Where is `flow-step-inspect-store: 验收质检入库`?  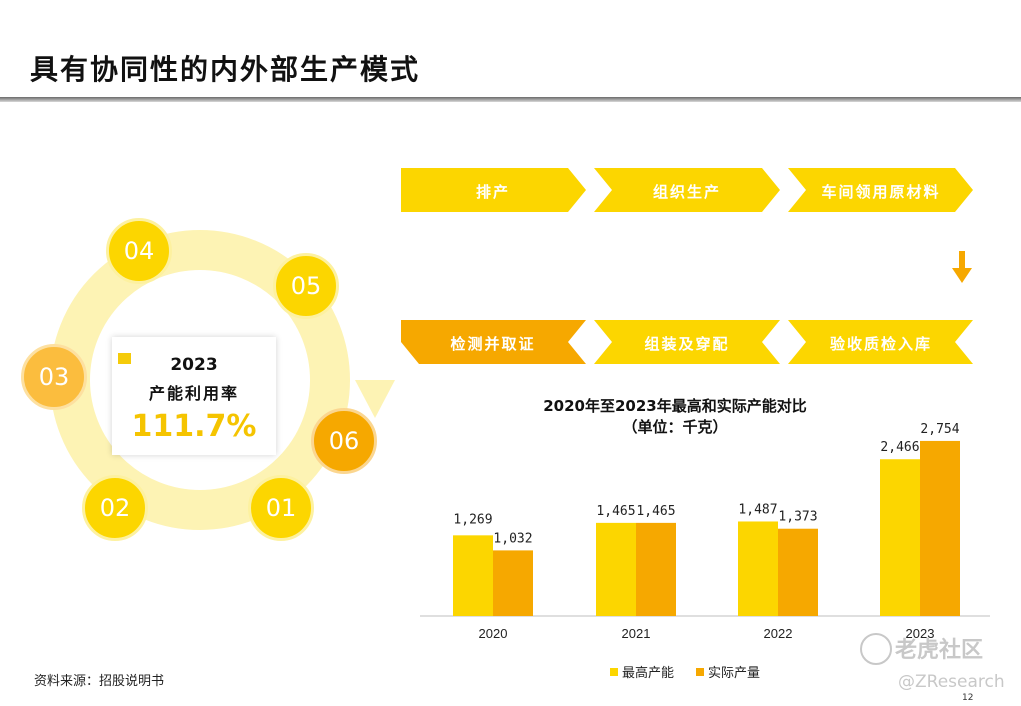
flow-step-inspect-store: 验收质检入库 is located at coordinates (880, 344).